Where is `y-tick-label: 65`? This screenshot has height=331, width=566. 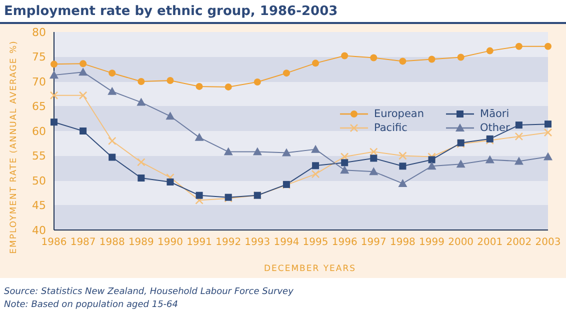
y-tick-label: 65 is located at coordinates (39, 107).